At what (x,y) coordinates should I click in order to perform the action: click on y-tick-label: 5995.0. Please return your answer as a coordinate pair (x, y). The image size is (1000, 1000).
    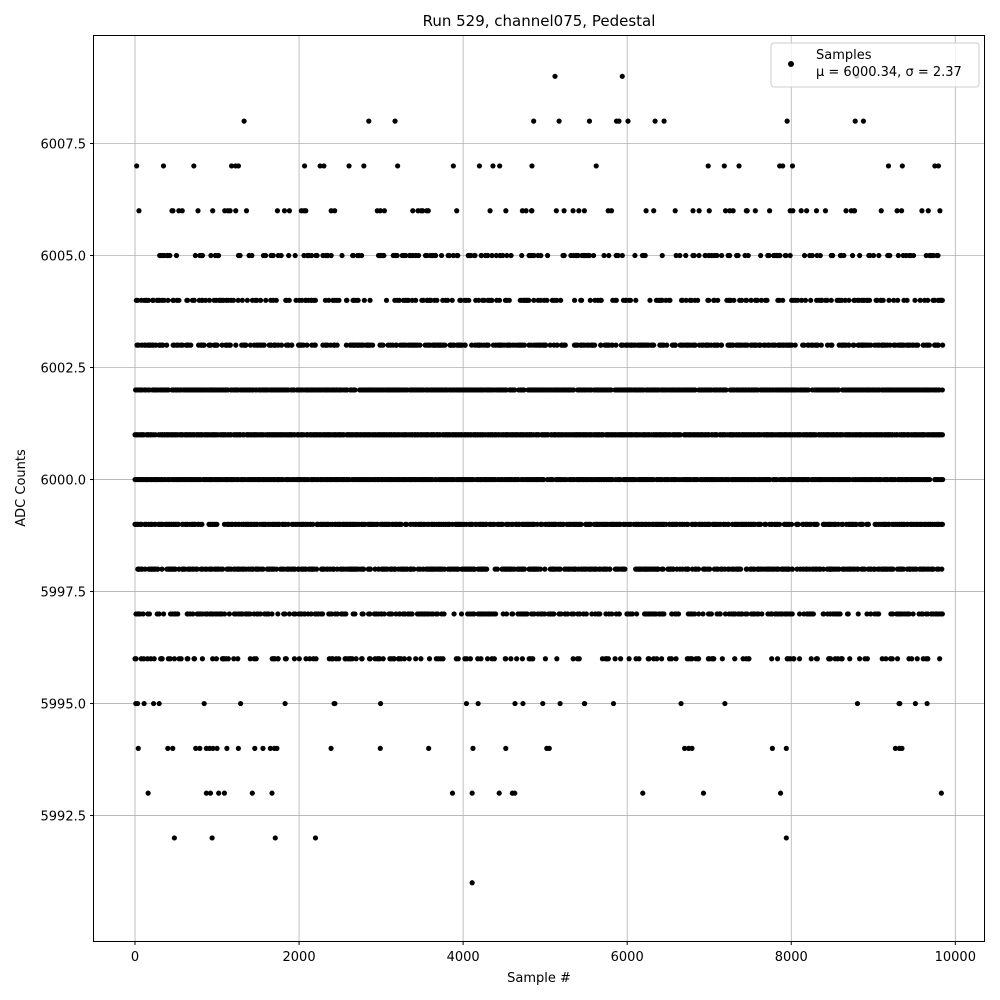
    Looking at the image, I should click on (64, 705).